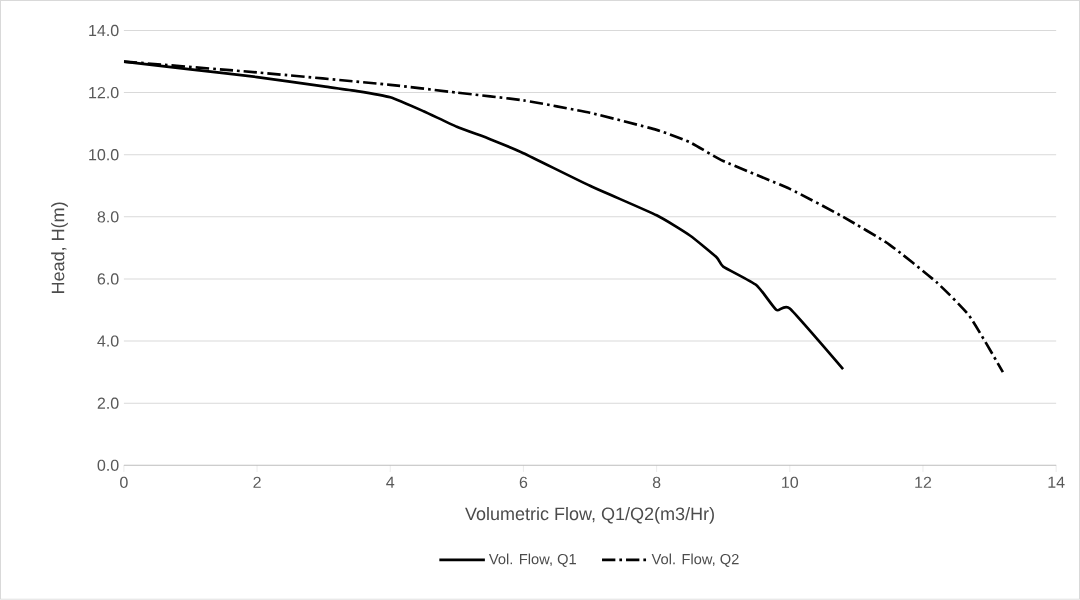  Describe the element at coordinates (108, 465) in the screenshot. I see `y-tick-label: 0.0` at that location.